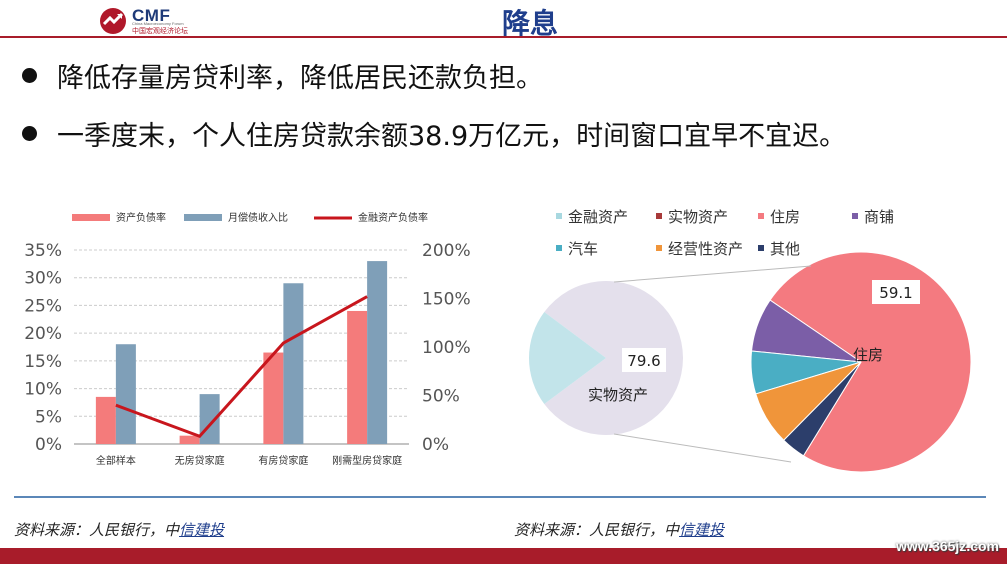  I want to click on bullet-2: 一季度末，个人住房贷款余额38.9万亿元，时间窗口宜早不宜迟。, so click(434, 133).